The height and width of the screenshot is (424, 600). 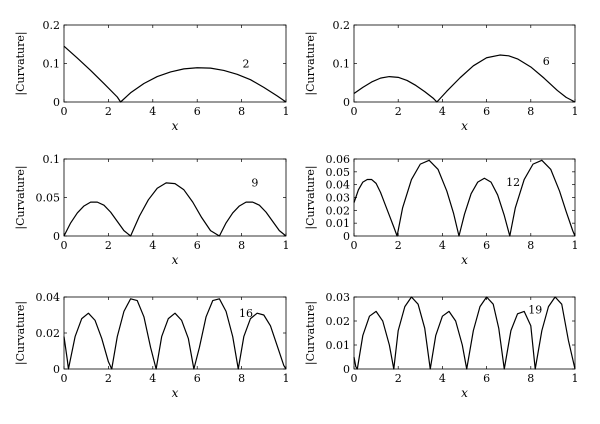 What do you see at coordinates (338, 159) in the screenshot?
I see `y-tick-label: 0.06` at bounding box center [338, 159].